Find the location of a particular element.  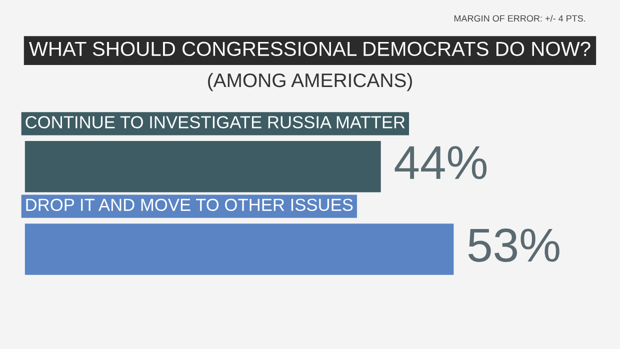

y-tick-label: CONTINUE TO INVESTIGATE RUSSIA MATTER is located at coordinates (215, 122).